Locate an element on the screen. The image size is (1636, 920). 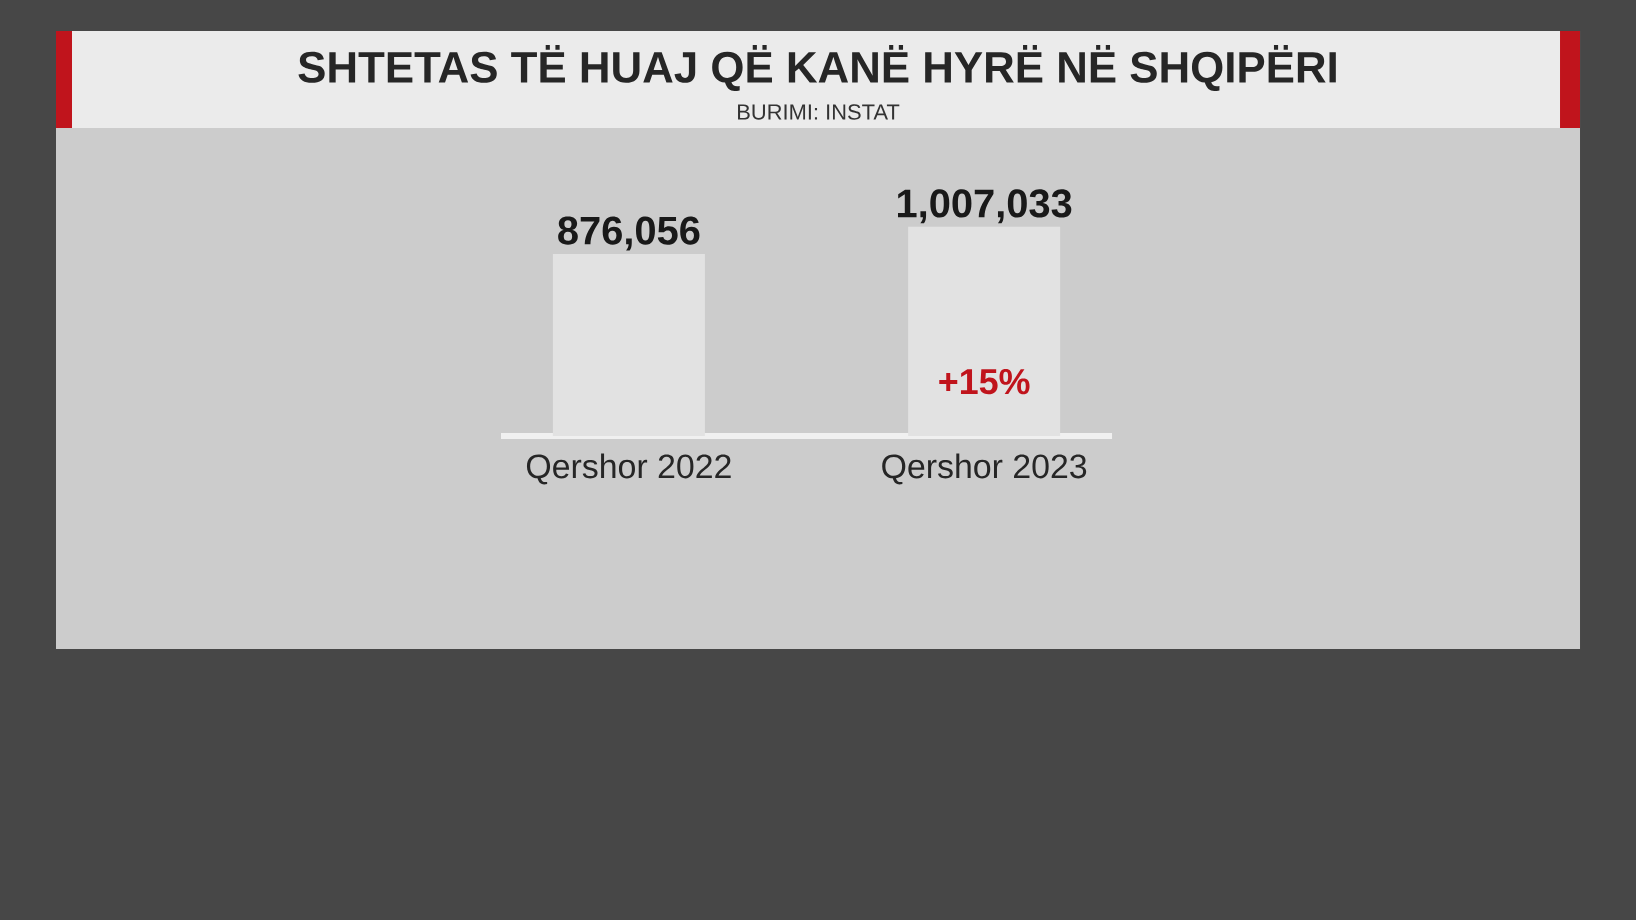
chart-title: SHTETAS TË HUAJ QË KANË HYRË NË SHQIPËRI is located at coordinates (817, 68).